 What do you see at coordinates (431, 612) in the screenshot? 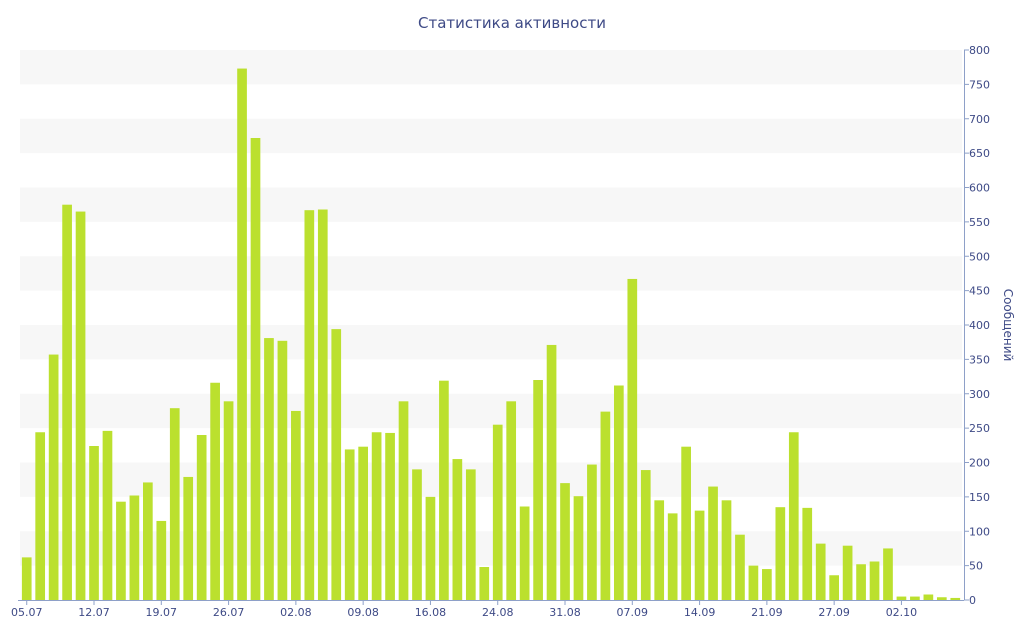
I see `x-tick-label: 16.08` at bounding box center [431, 612].